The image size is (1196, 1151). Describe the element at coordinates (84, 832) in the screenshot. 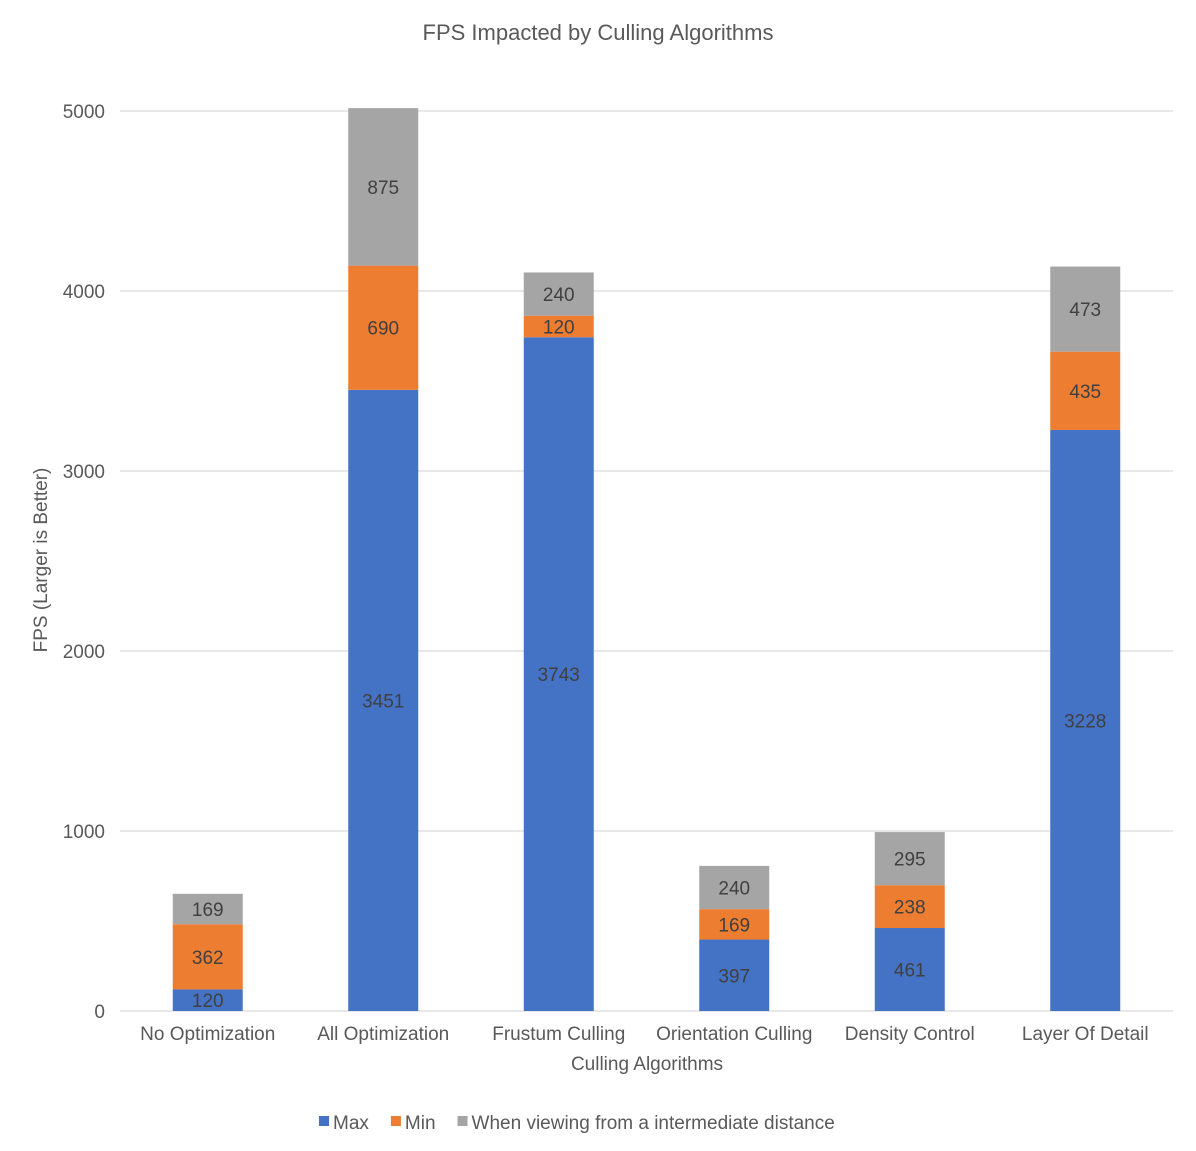

I see `y-tick-label: 1000` at that location.